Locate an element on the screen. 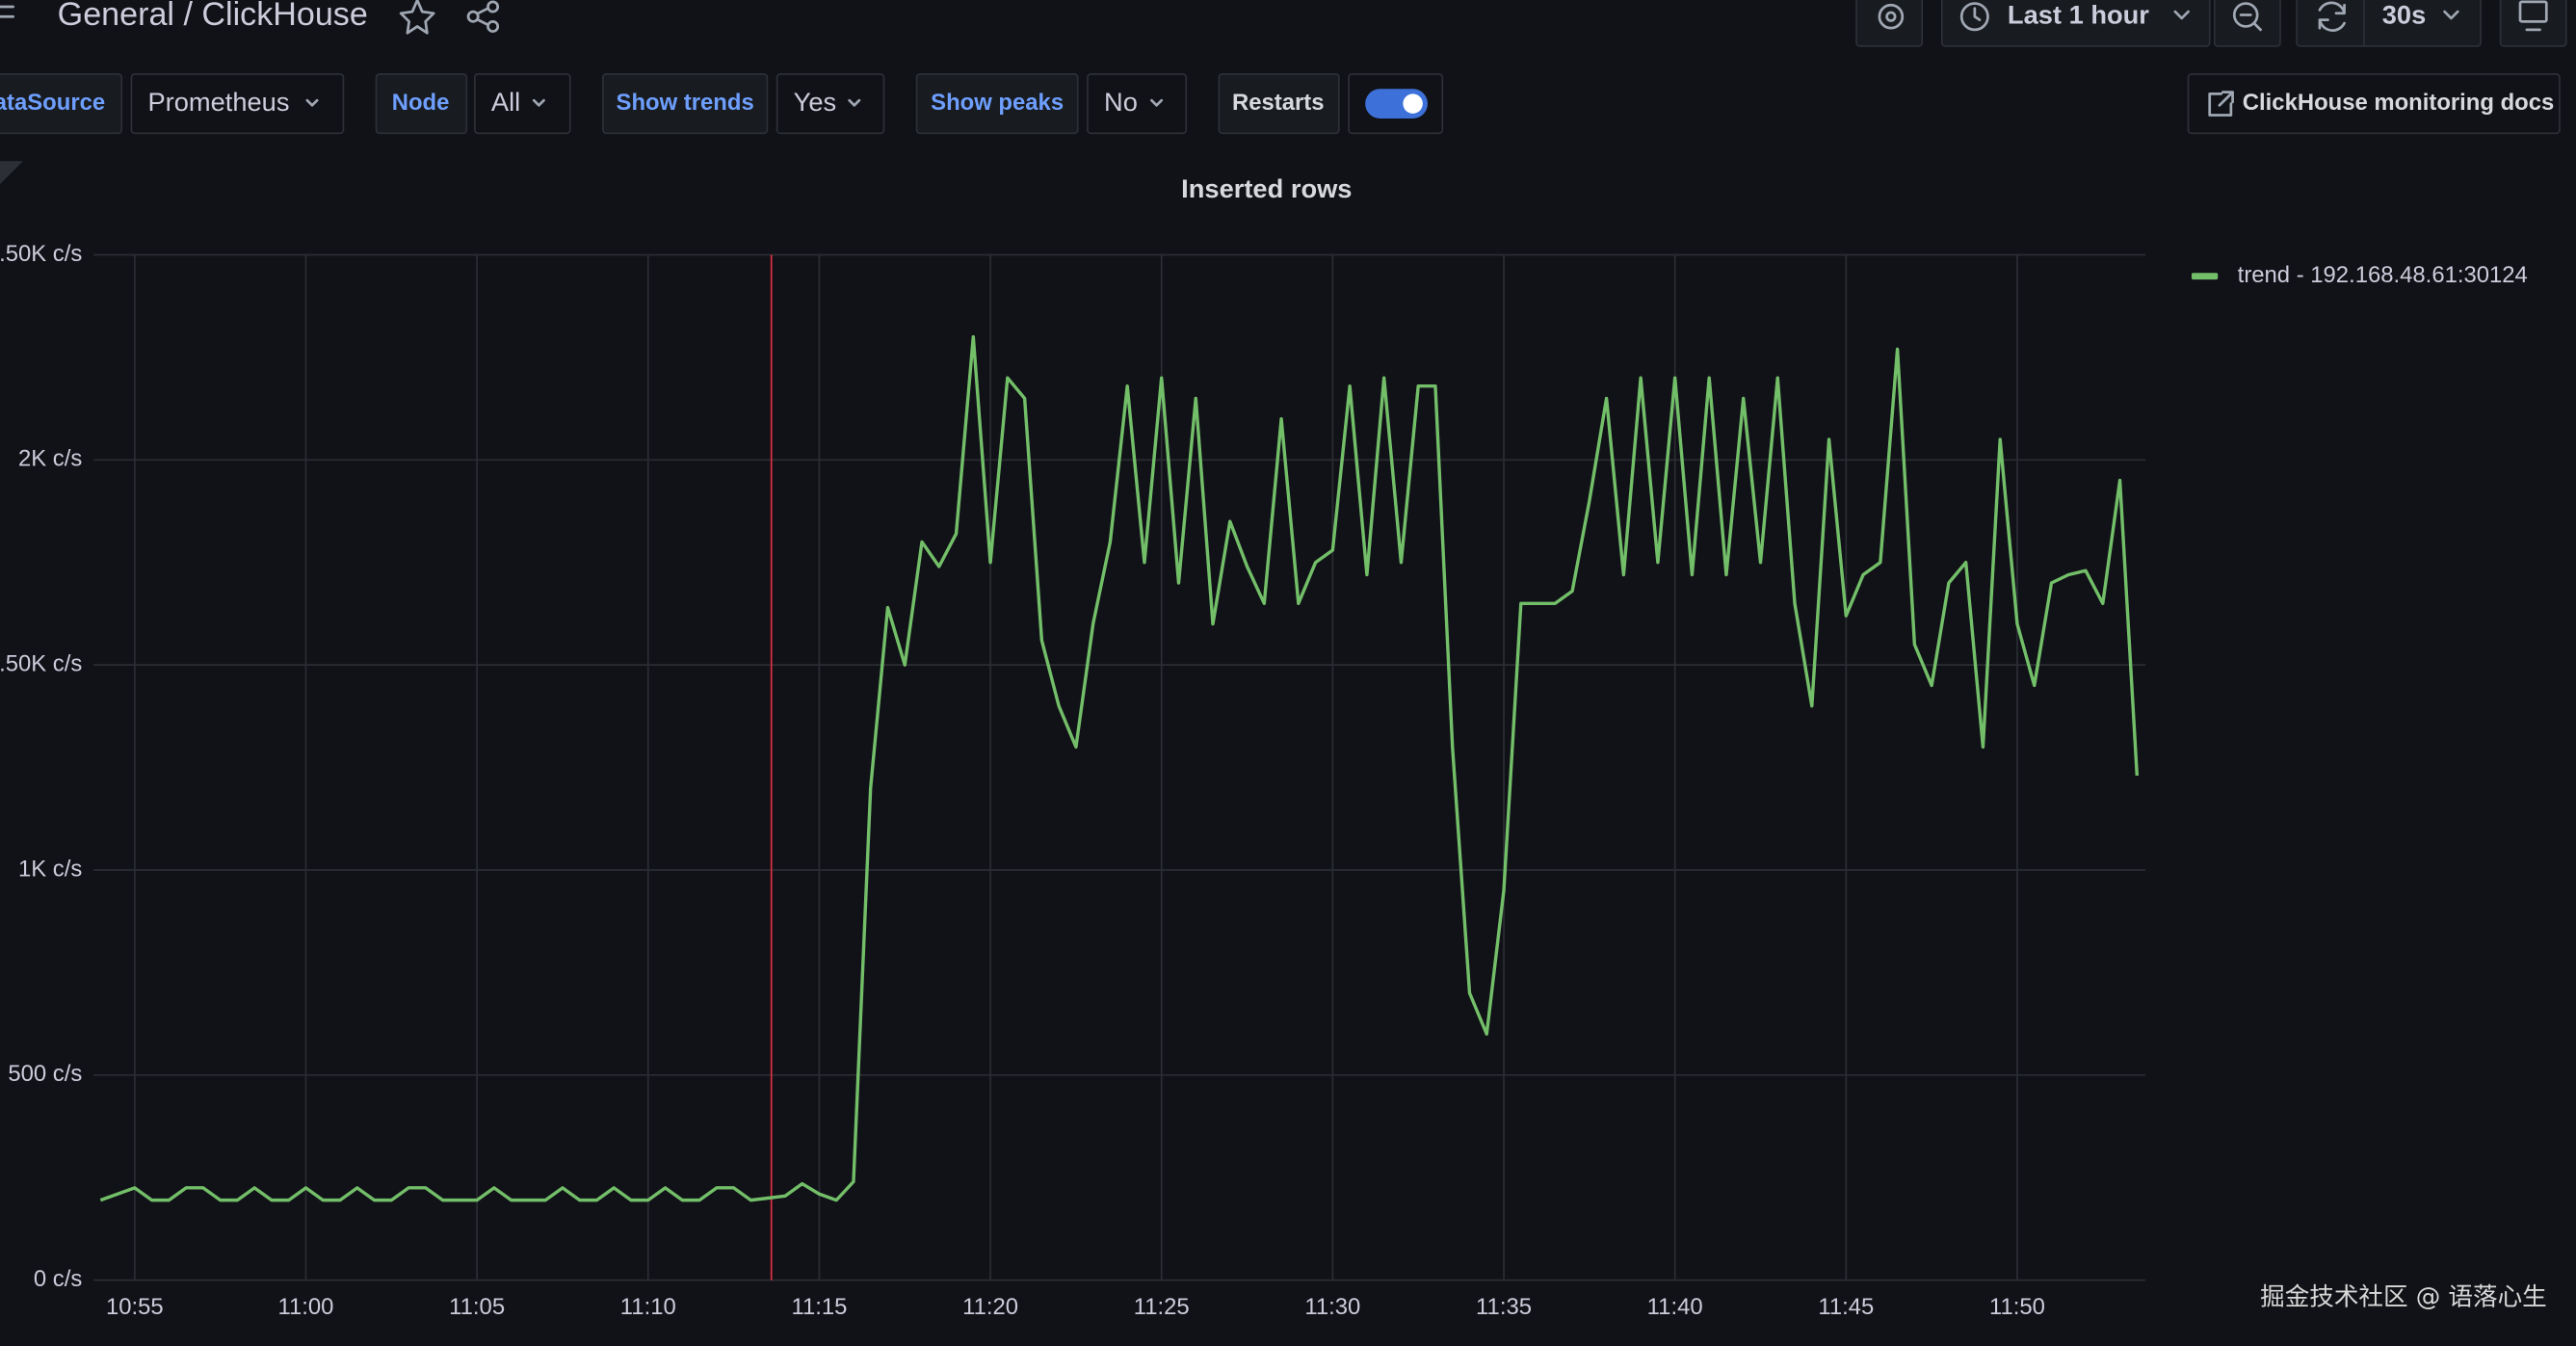 Image resolution: width=2576 pixels, height=1346 pixels. y-tick-label: 2K c/s is located at coordinates (50, 459).